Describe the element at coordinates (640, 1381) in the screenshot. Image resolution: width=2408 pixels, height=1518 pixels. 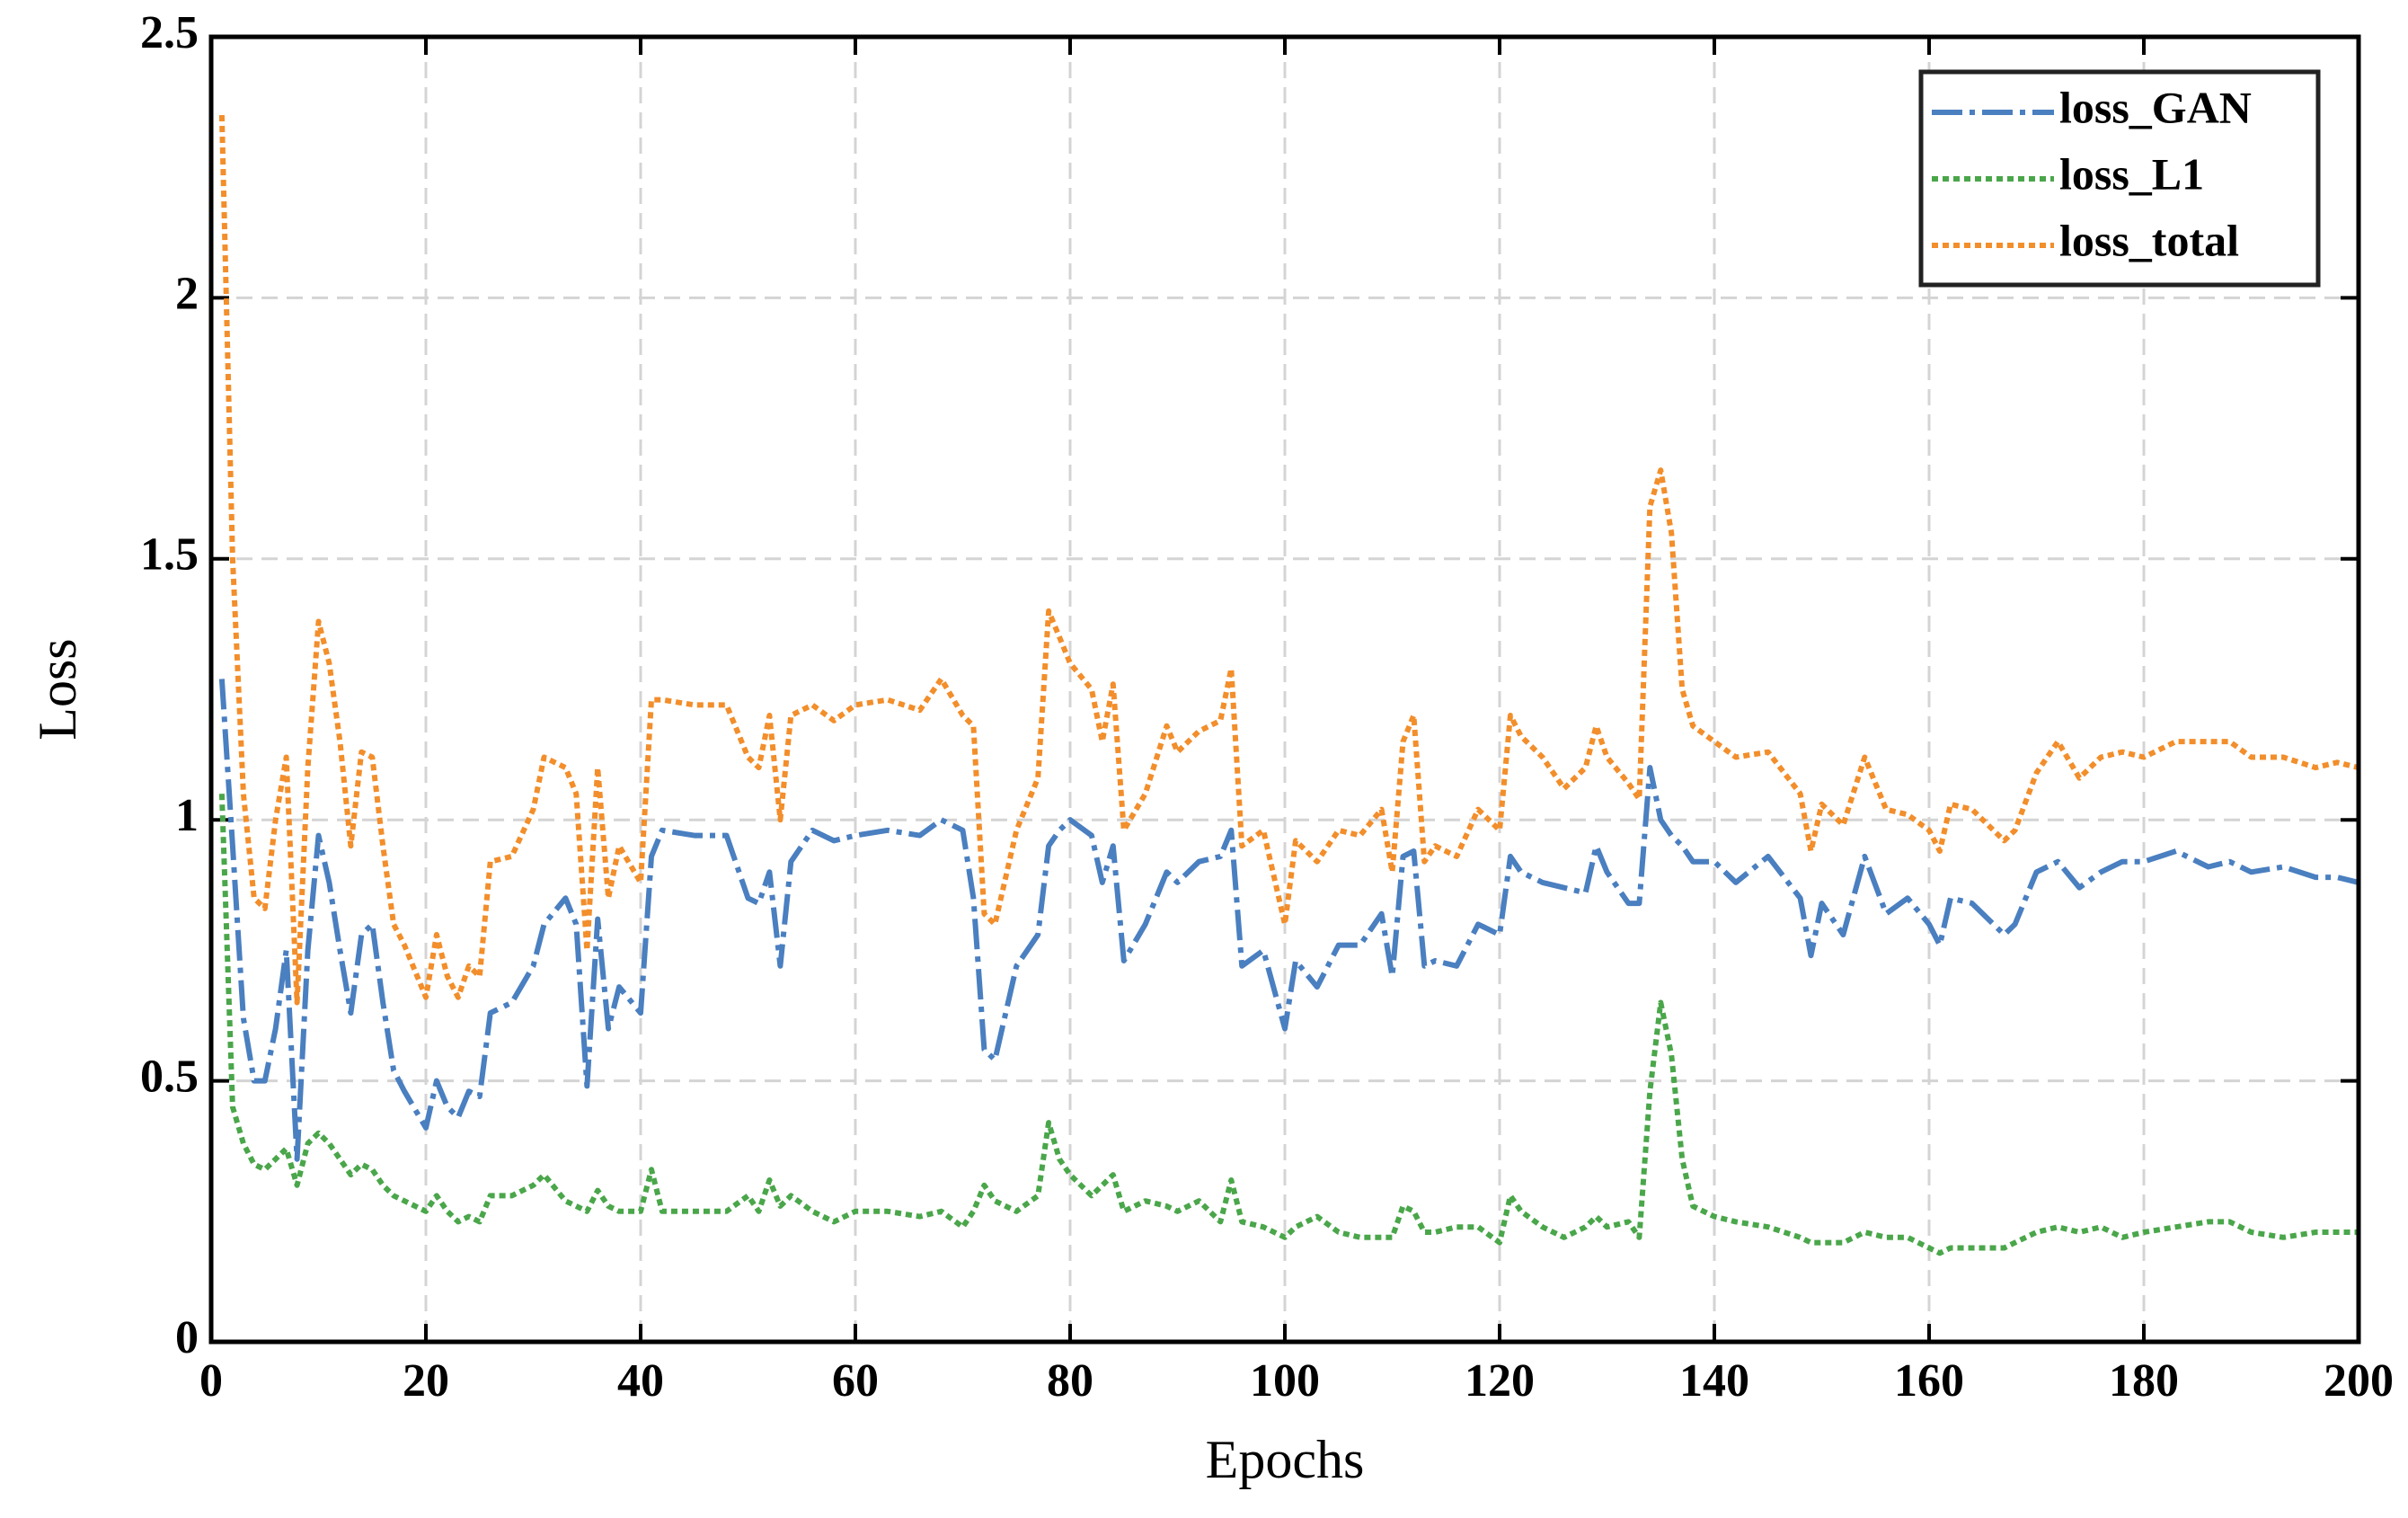
I see `x-tick-label: 40` at that location.